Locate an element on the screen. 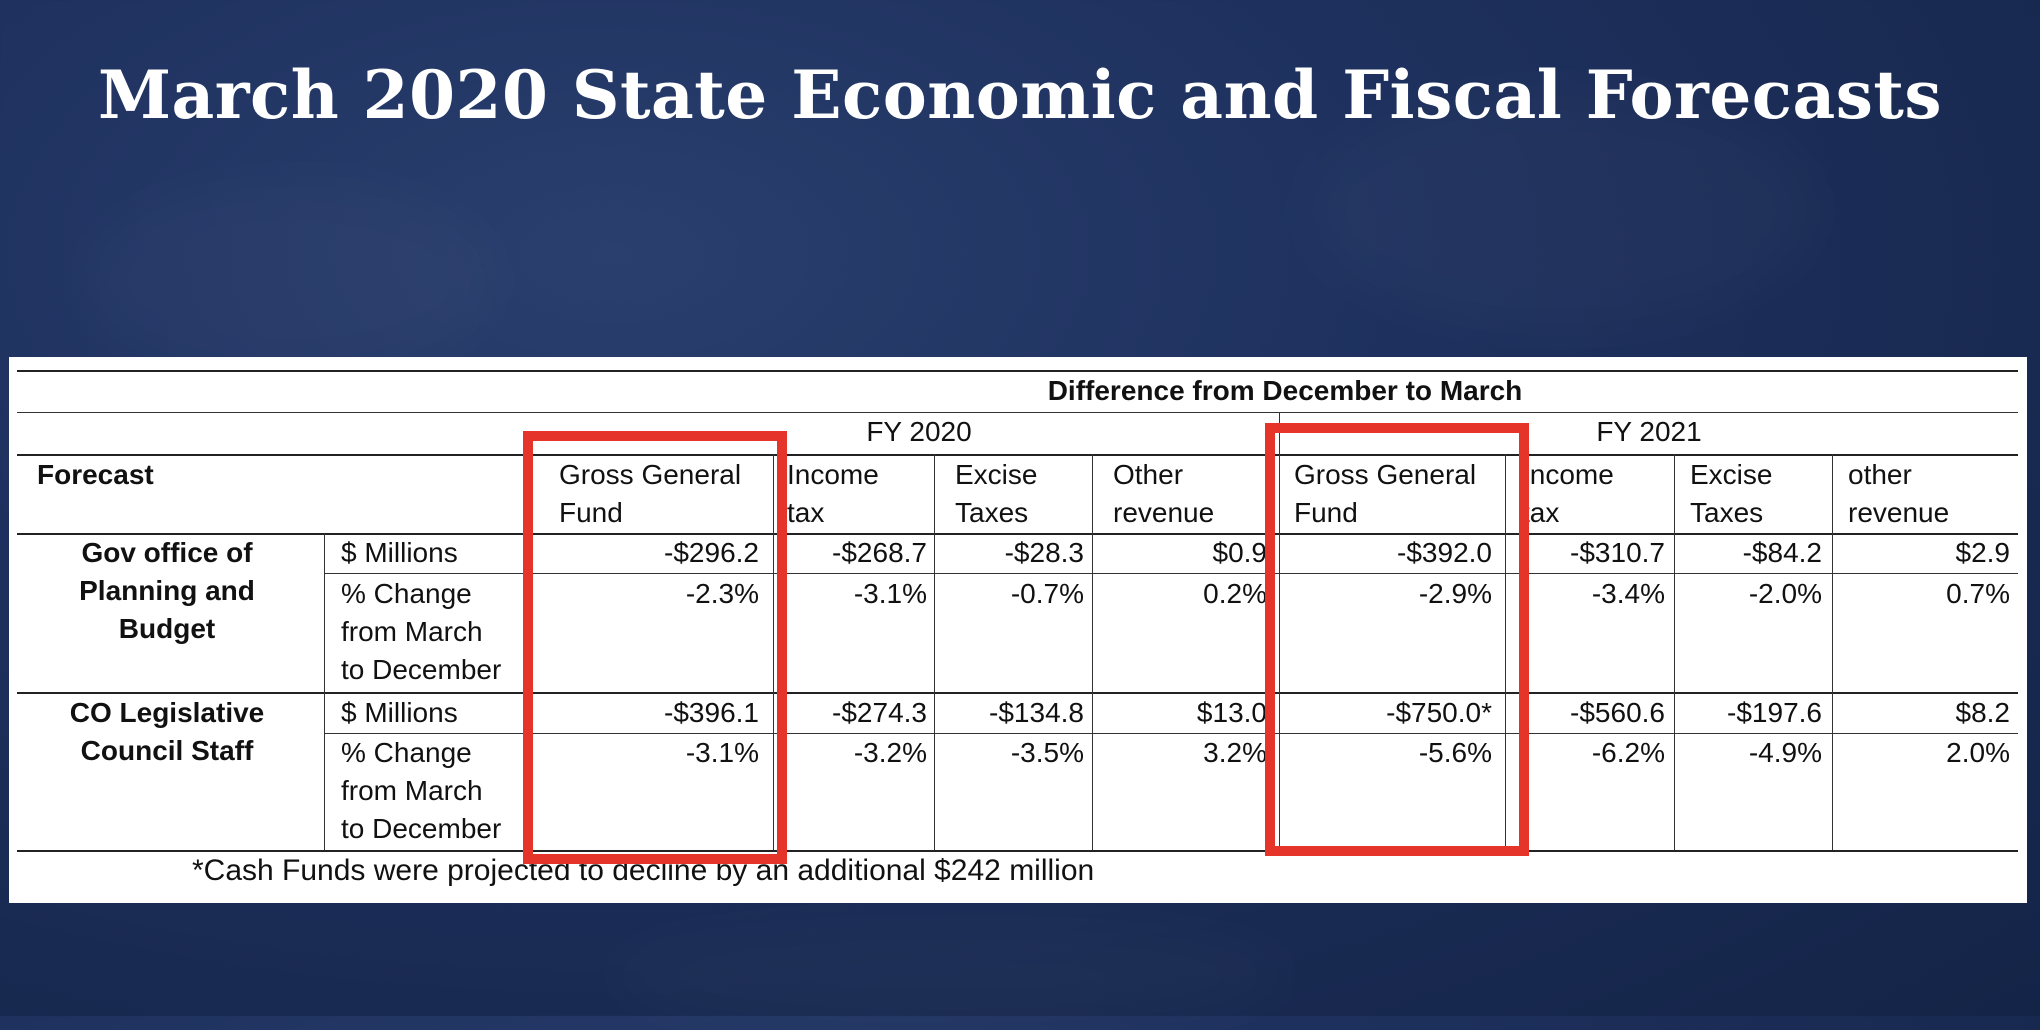  table-cell: -$560.6 is located at coordinates (1617, 712).